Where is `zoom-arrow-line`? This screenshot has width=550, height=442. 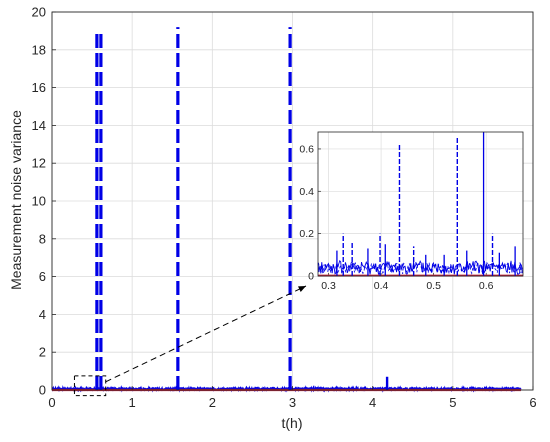 zoom-arrow-line is located at coordinates (206, 334).